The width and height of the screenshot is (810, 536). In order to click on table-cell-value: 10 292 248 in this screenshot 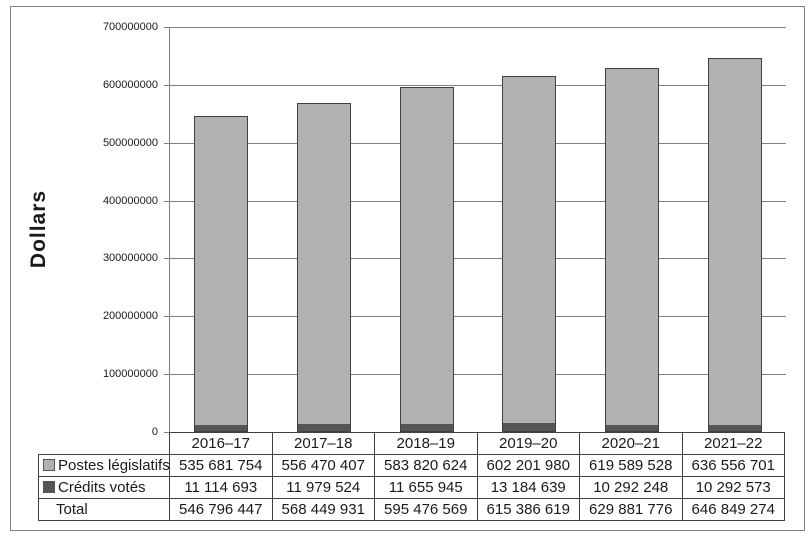, I will do `click(631, 487)`.